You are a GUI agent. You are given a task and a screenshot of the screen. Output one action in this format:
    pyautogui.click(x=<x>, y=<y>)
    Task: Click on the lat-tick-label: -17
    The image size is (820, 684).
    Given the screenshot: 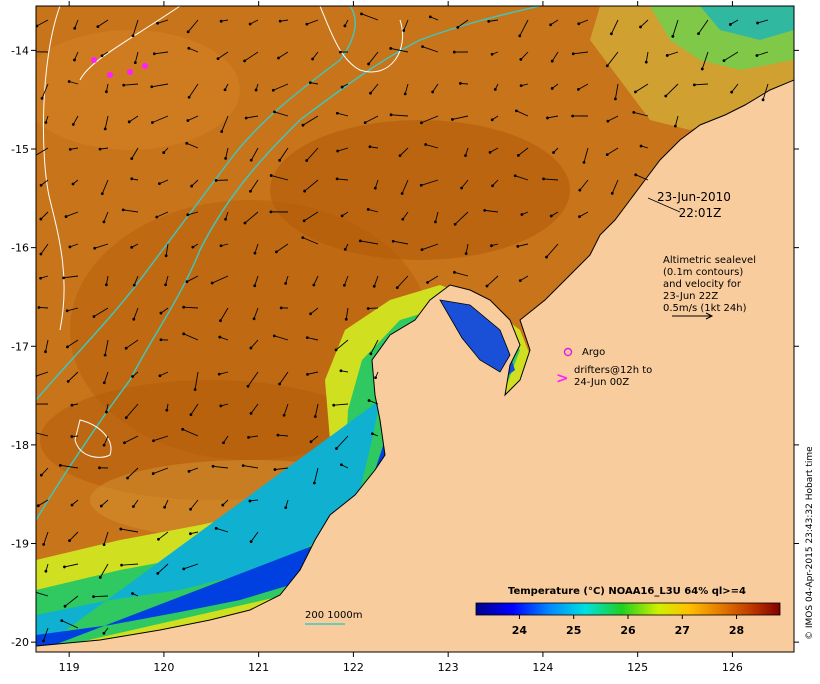 What is the action you would take?
    pyautogui.click(x=20, y=346)
    